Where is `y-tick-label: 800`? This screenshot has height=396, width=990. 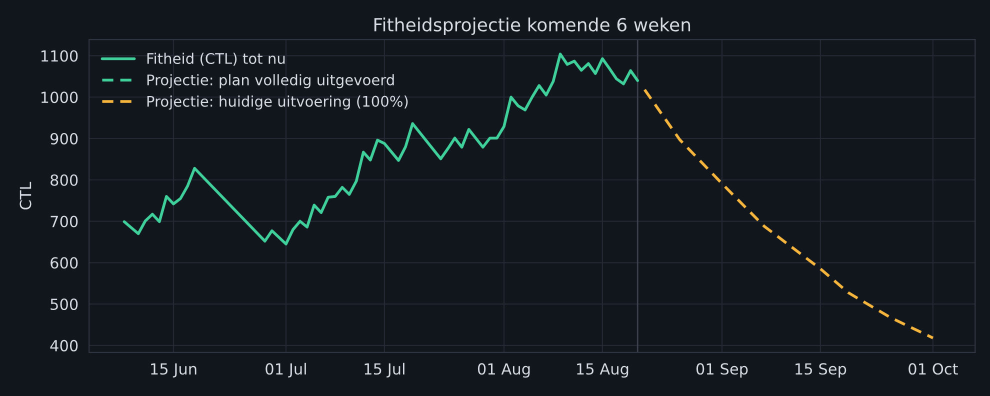 y-tick-label: 800 is located at coordinates (64, 180).